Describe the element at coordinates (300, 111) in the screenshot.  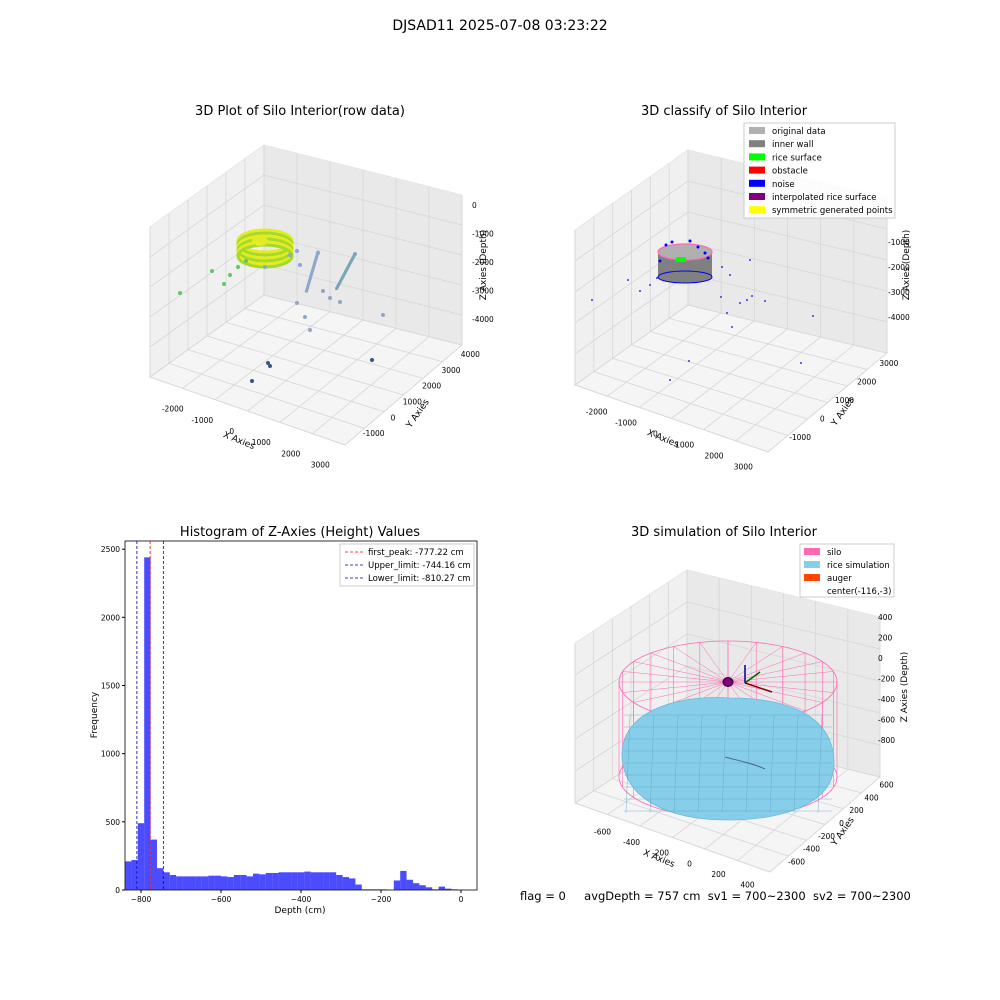
I see `chart-title: 3D Plot of Silo Interior(row data)` at that location.